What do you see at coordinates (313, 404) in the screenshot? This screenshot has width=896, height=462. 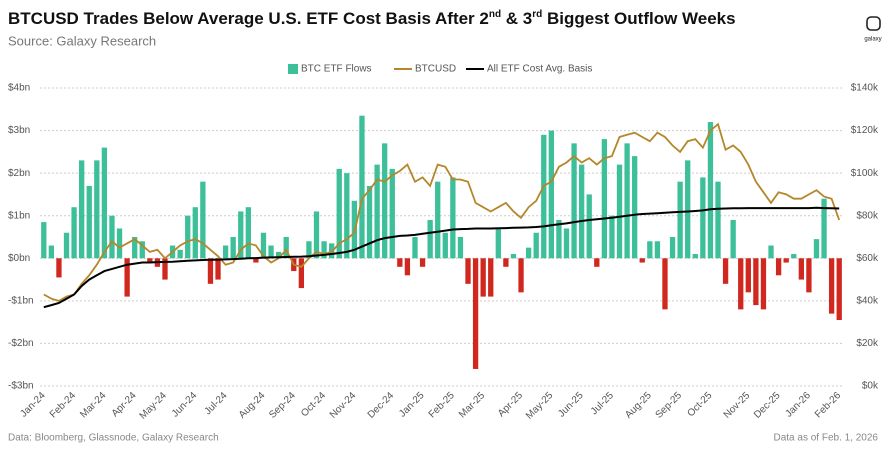 I see `x-tick-label: Oct-24` at bounding box center [313, 404].